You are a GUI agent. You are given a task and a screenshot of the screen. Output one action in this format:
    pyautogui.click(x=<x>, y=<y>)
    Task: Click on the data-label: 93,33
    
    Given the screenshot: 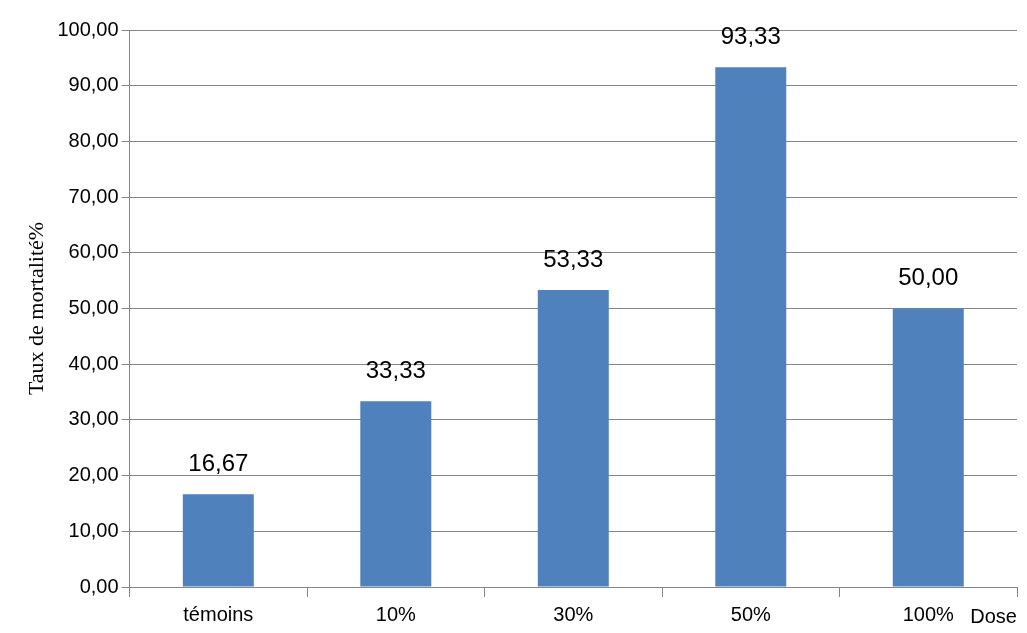 What is the action you would take?
    pyautogui.click(x=750, y=35)
    